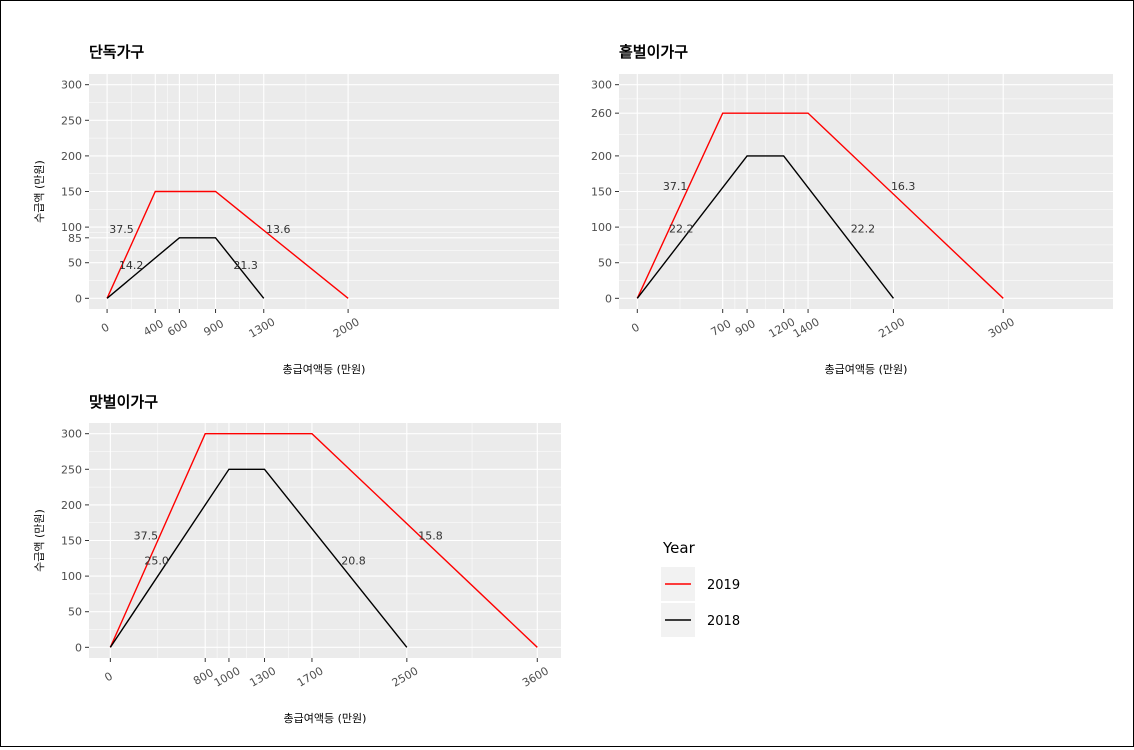 This screenshot has height=750, width=1134. I want to click on legend-label-2018: 2018, so click(723, 621).